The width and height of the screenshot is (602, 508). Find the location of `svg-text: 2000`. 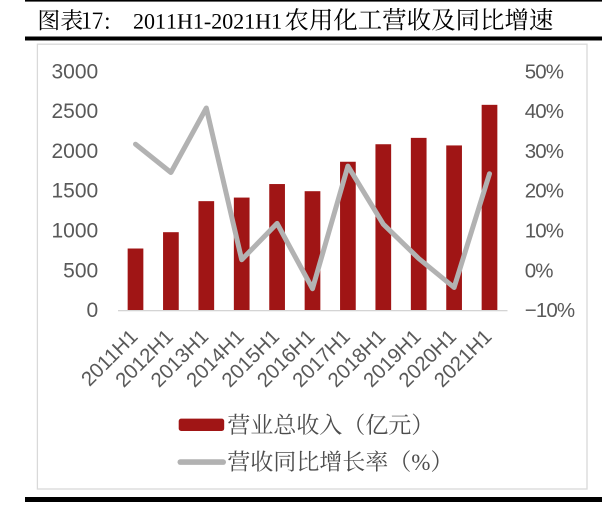

svg-text: 2000 is located at coordinates (74, 151).